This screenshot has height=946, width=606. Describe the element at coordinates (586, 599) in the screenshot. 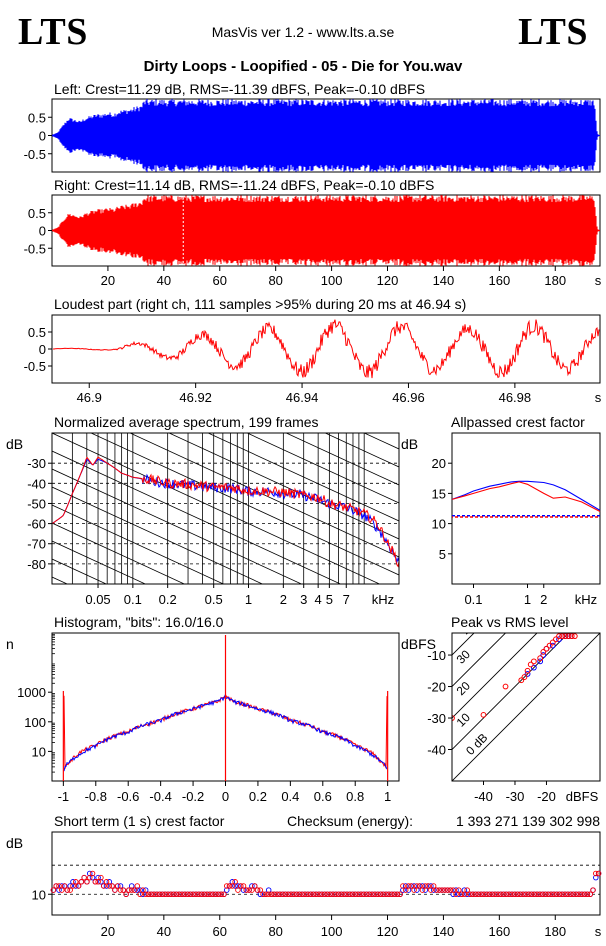

I see `allpass-x-unit: kHz` at that location.